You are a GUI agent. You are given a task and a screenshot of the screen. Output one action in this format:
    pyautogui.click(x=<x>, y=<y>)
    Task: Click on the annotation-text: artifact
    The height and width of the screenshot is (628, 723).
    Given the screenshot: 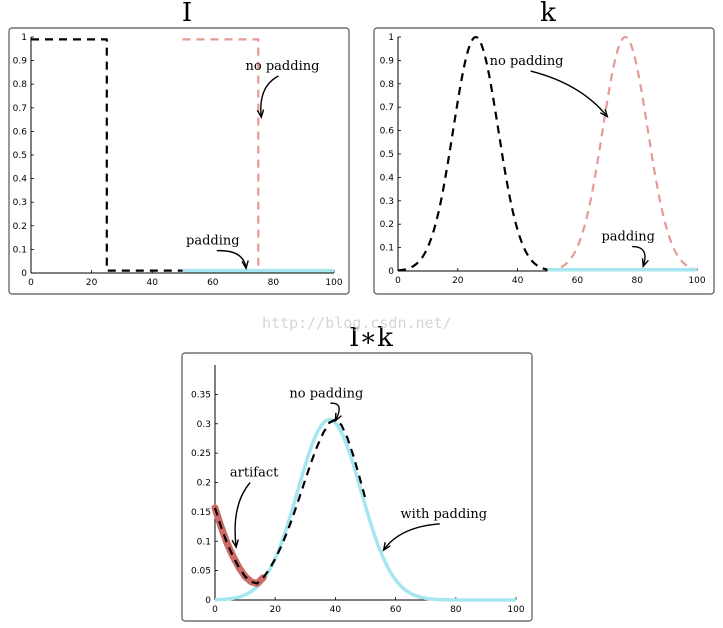 What is the action you would take?
    pyautogui.click(x=254, y=473)
    